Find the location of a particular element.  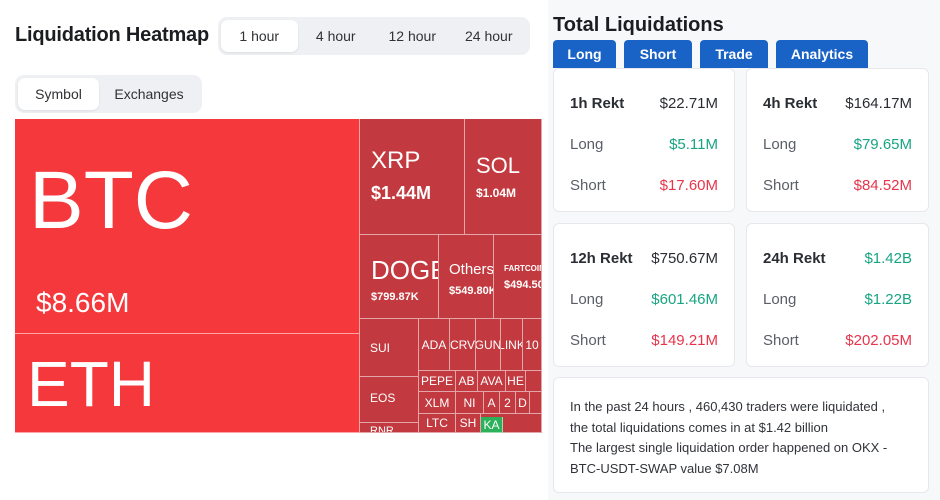

tile-sol: SOL $1.04M is located at coordinates (503, 177).